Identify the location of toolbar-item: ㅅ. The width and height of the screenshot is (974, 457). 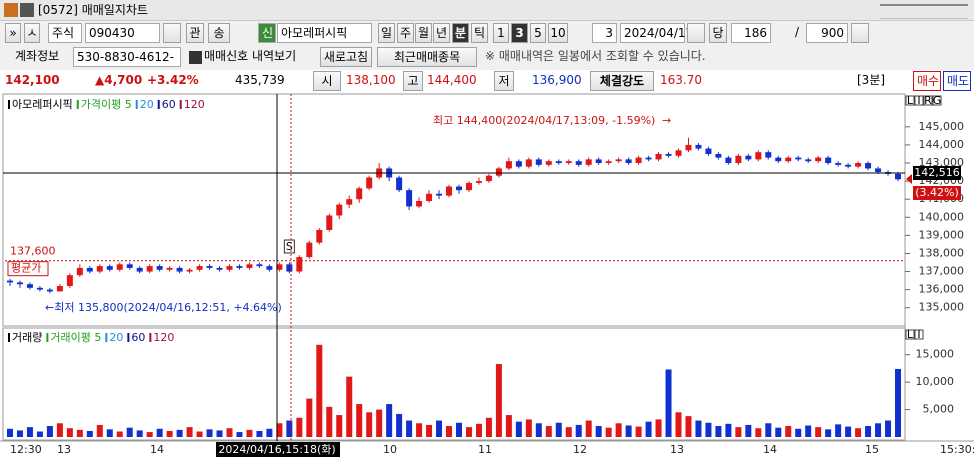
(32, 33).